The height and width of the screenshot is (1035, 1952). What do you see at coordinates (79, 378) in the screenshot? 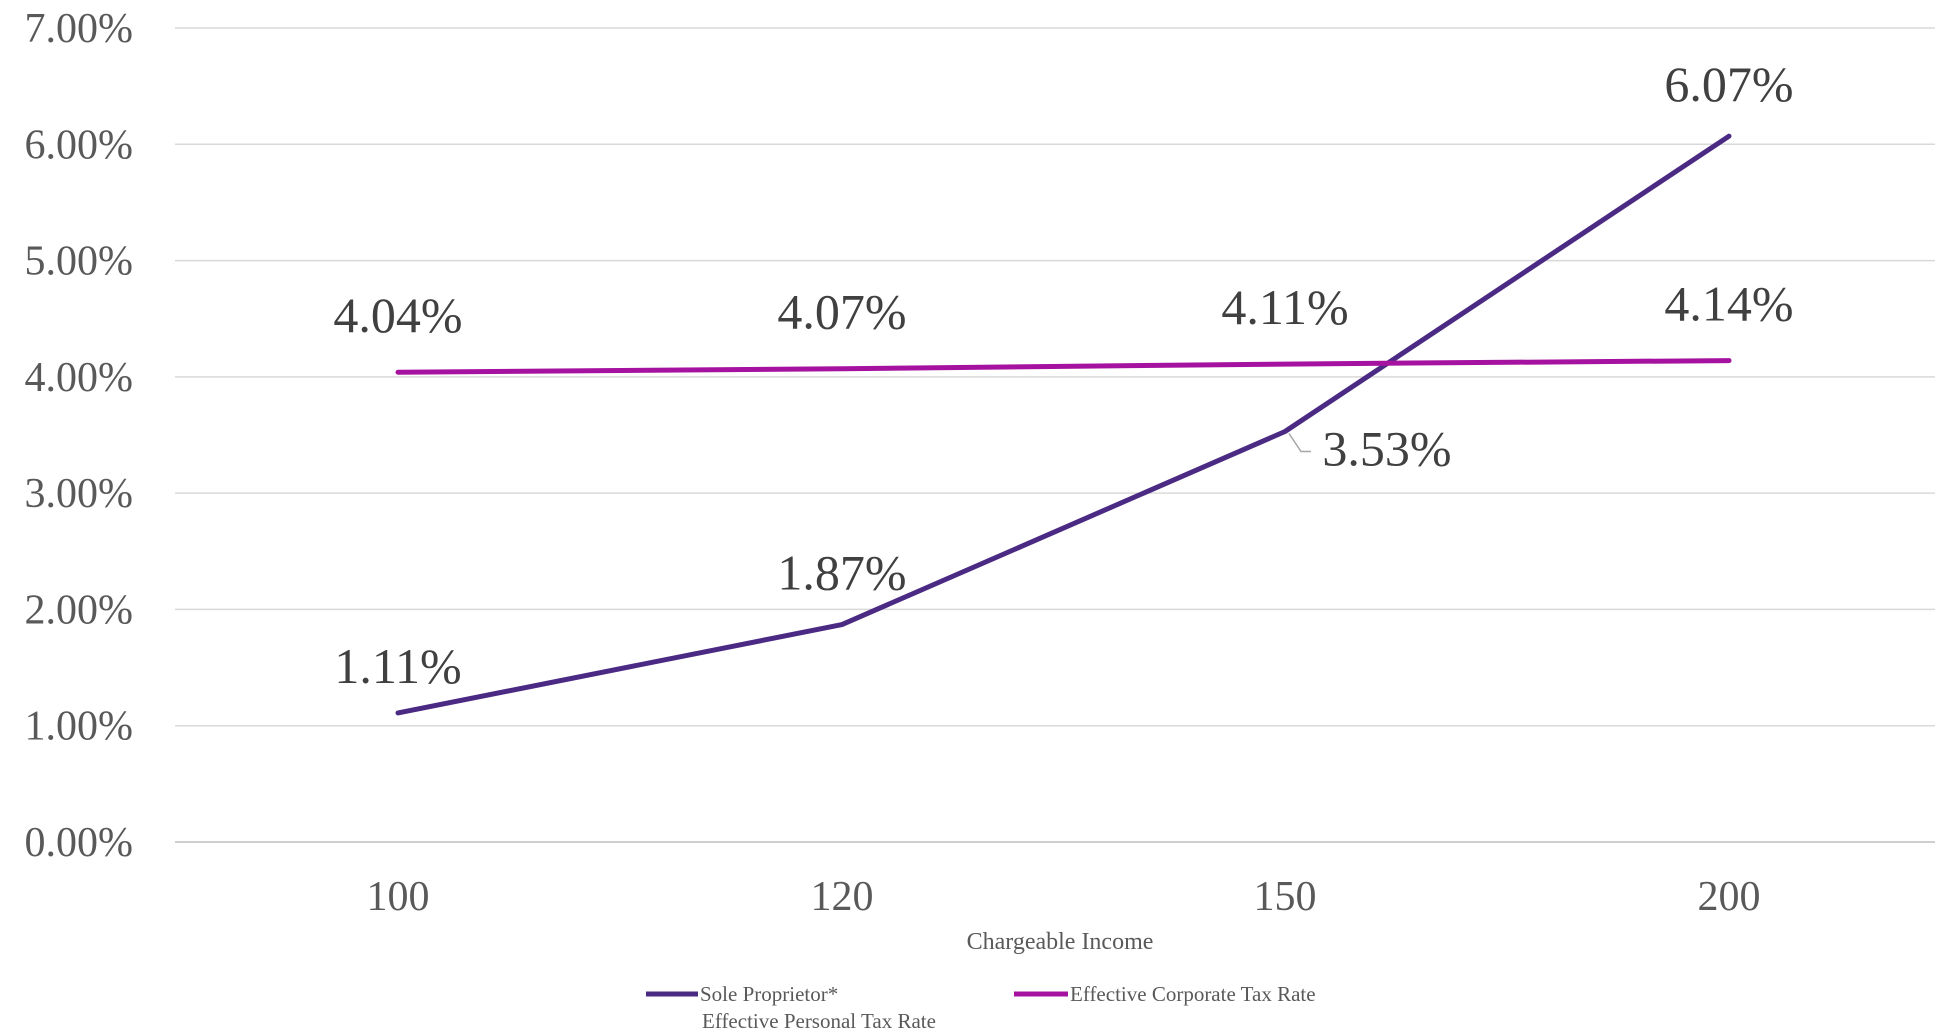
I see `y-tick-label: 4.00%` at bounding box center [79, 378].